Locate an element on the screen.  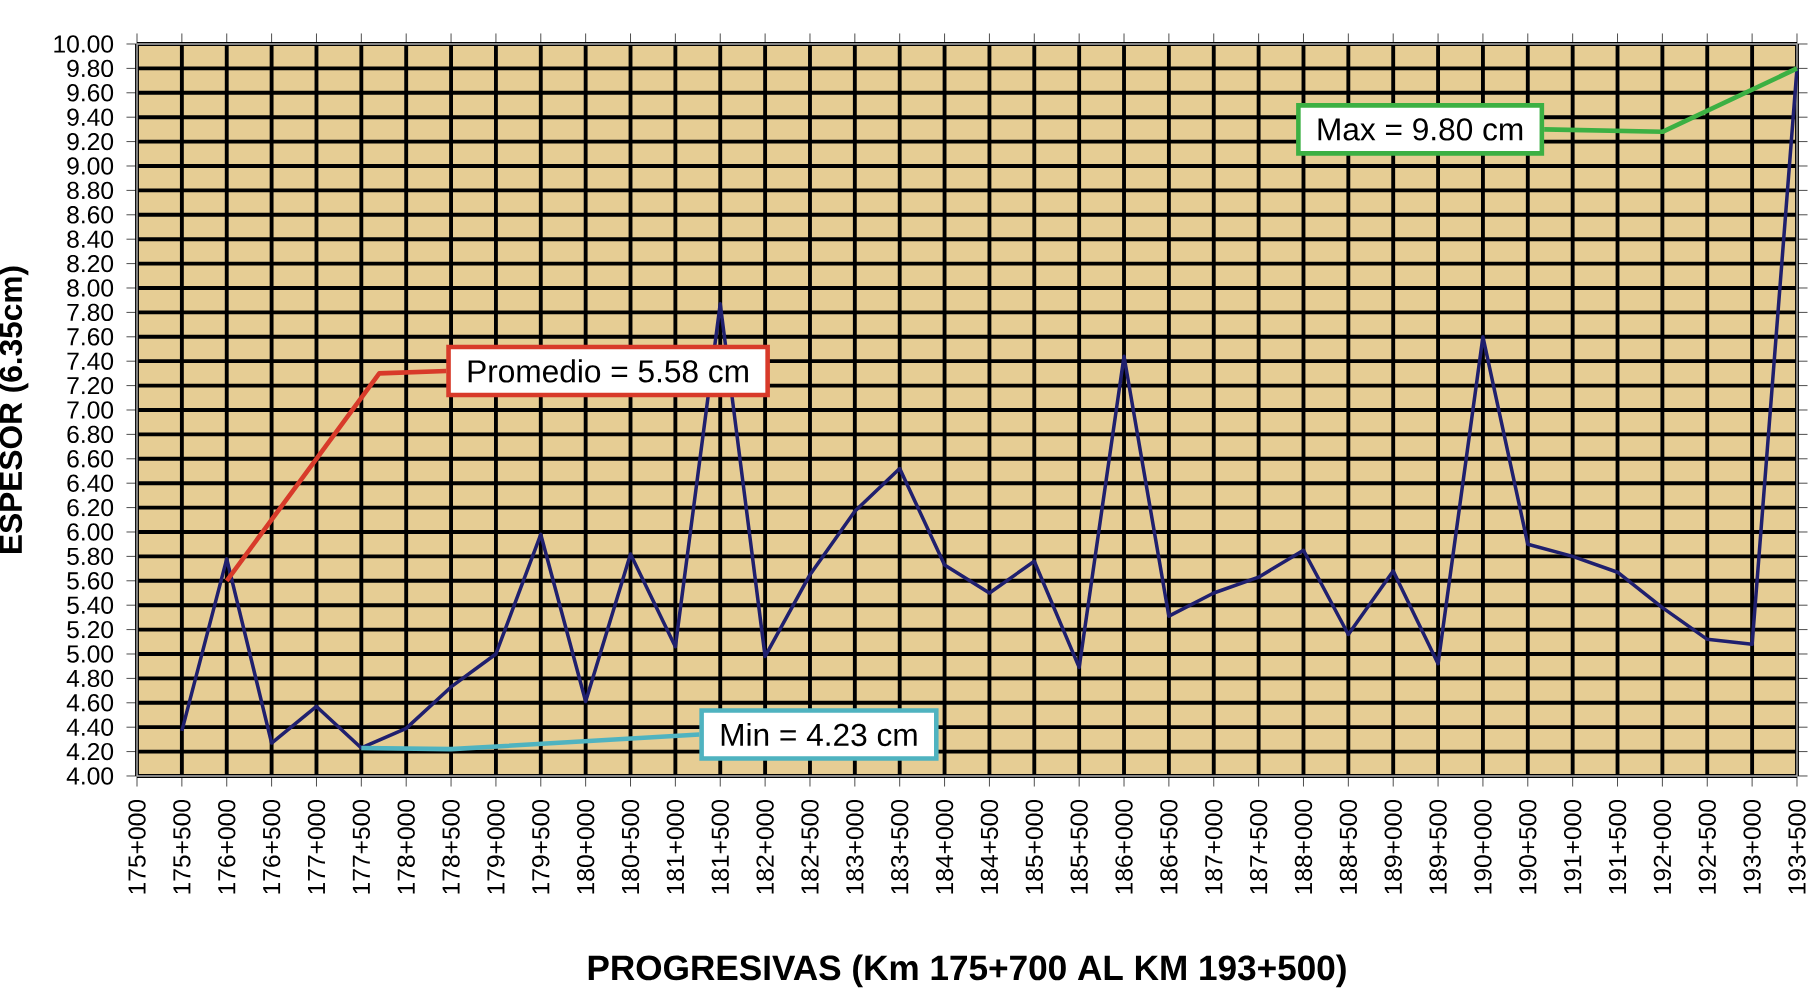
x-tick-label: 193+500 is located at coordinates (1797, 846).